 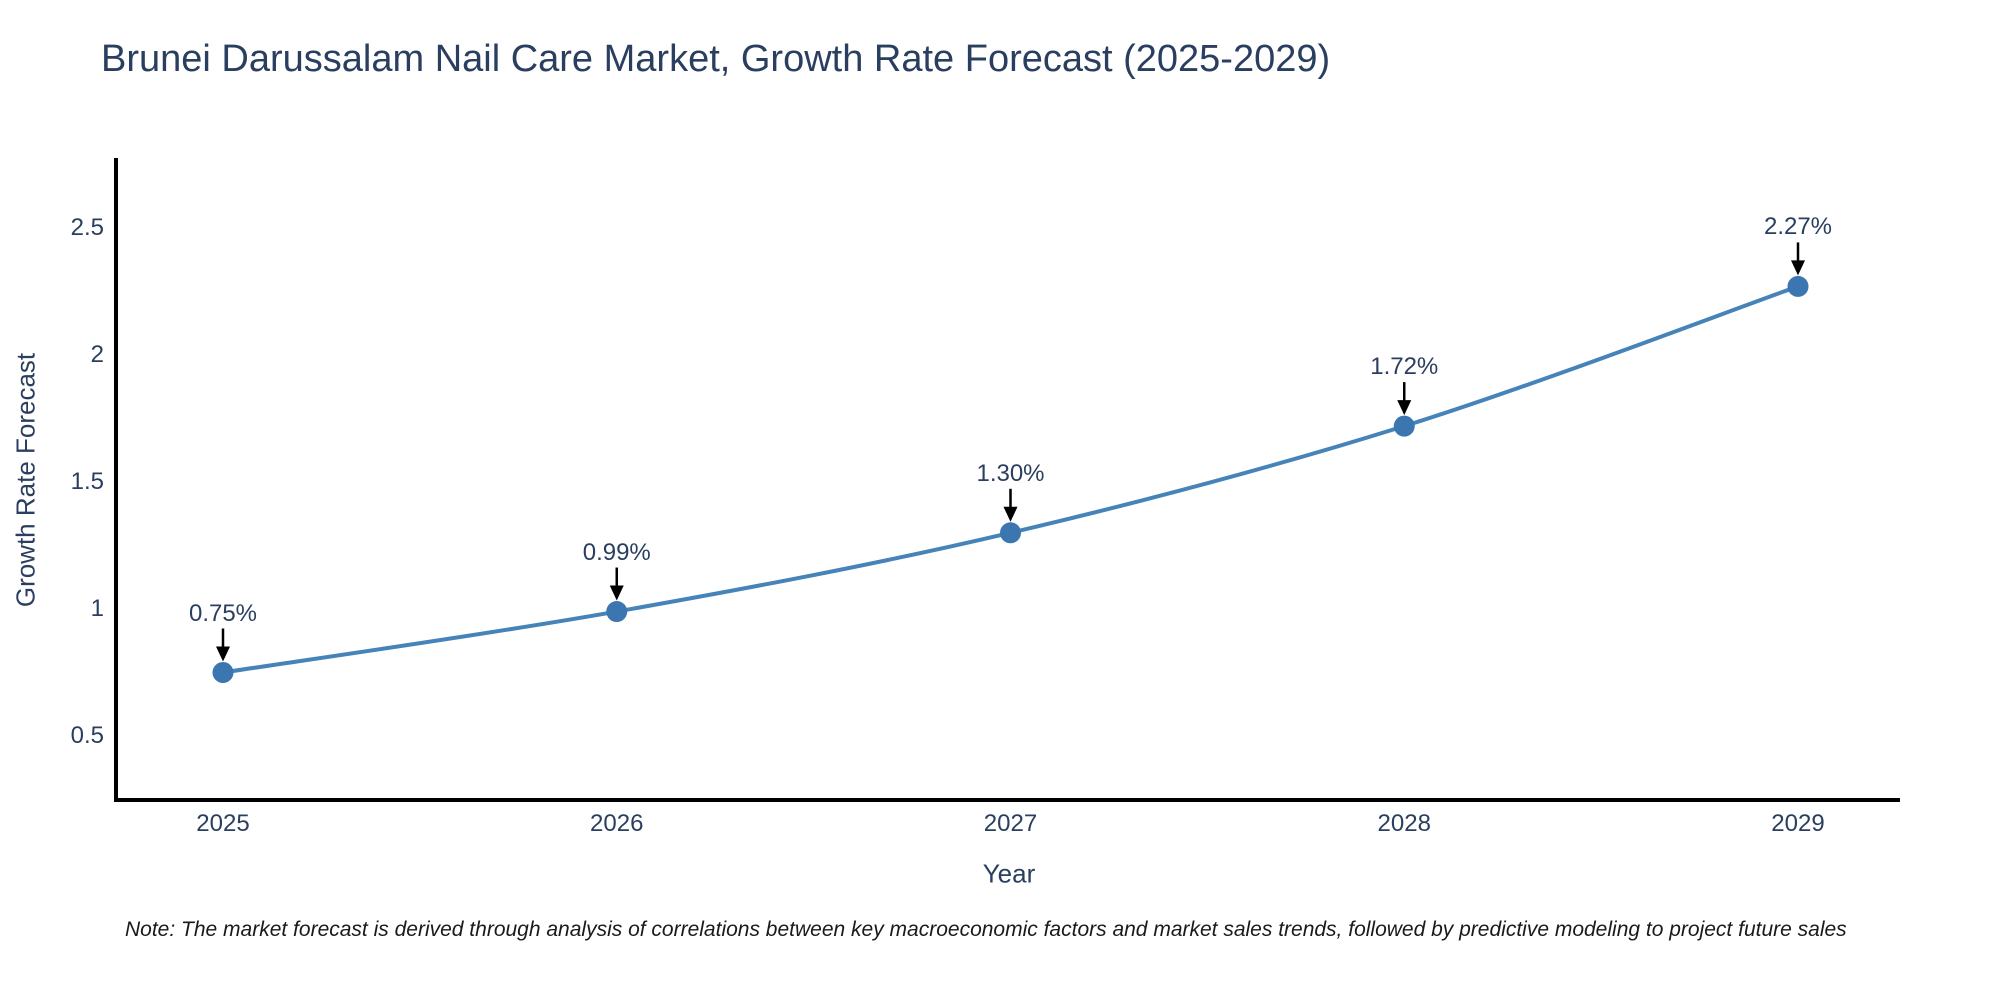 What do you see at coordinates (1798, 286) in the screenshot?
I see `data-point-2029` at bounding box center [1798, 286].